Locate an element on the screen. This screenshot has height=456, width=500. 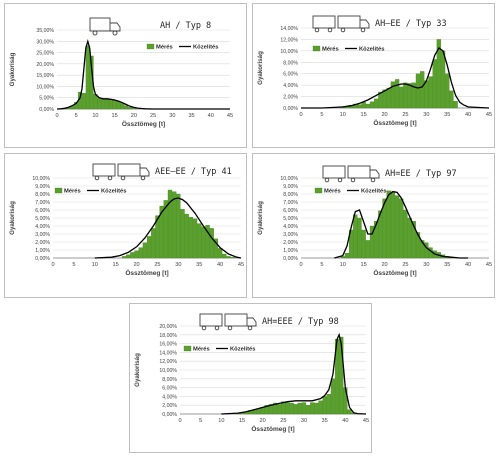
y-axis-label: Gyakoriság is located at coordinates (12, 218).